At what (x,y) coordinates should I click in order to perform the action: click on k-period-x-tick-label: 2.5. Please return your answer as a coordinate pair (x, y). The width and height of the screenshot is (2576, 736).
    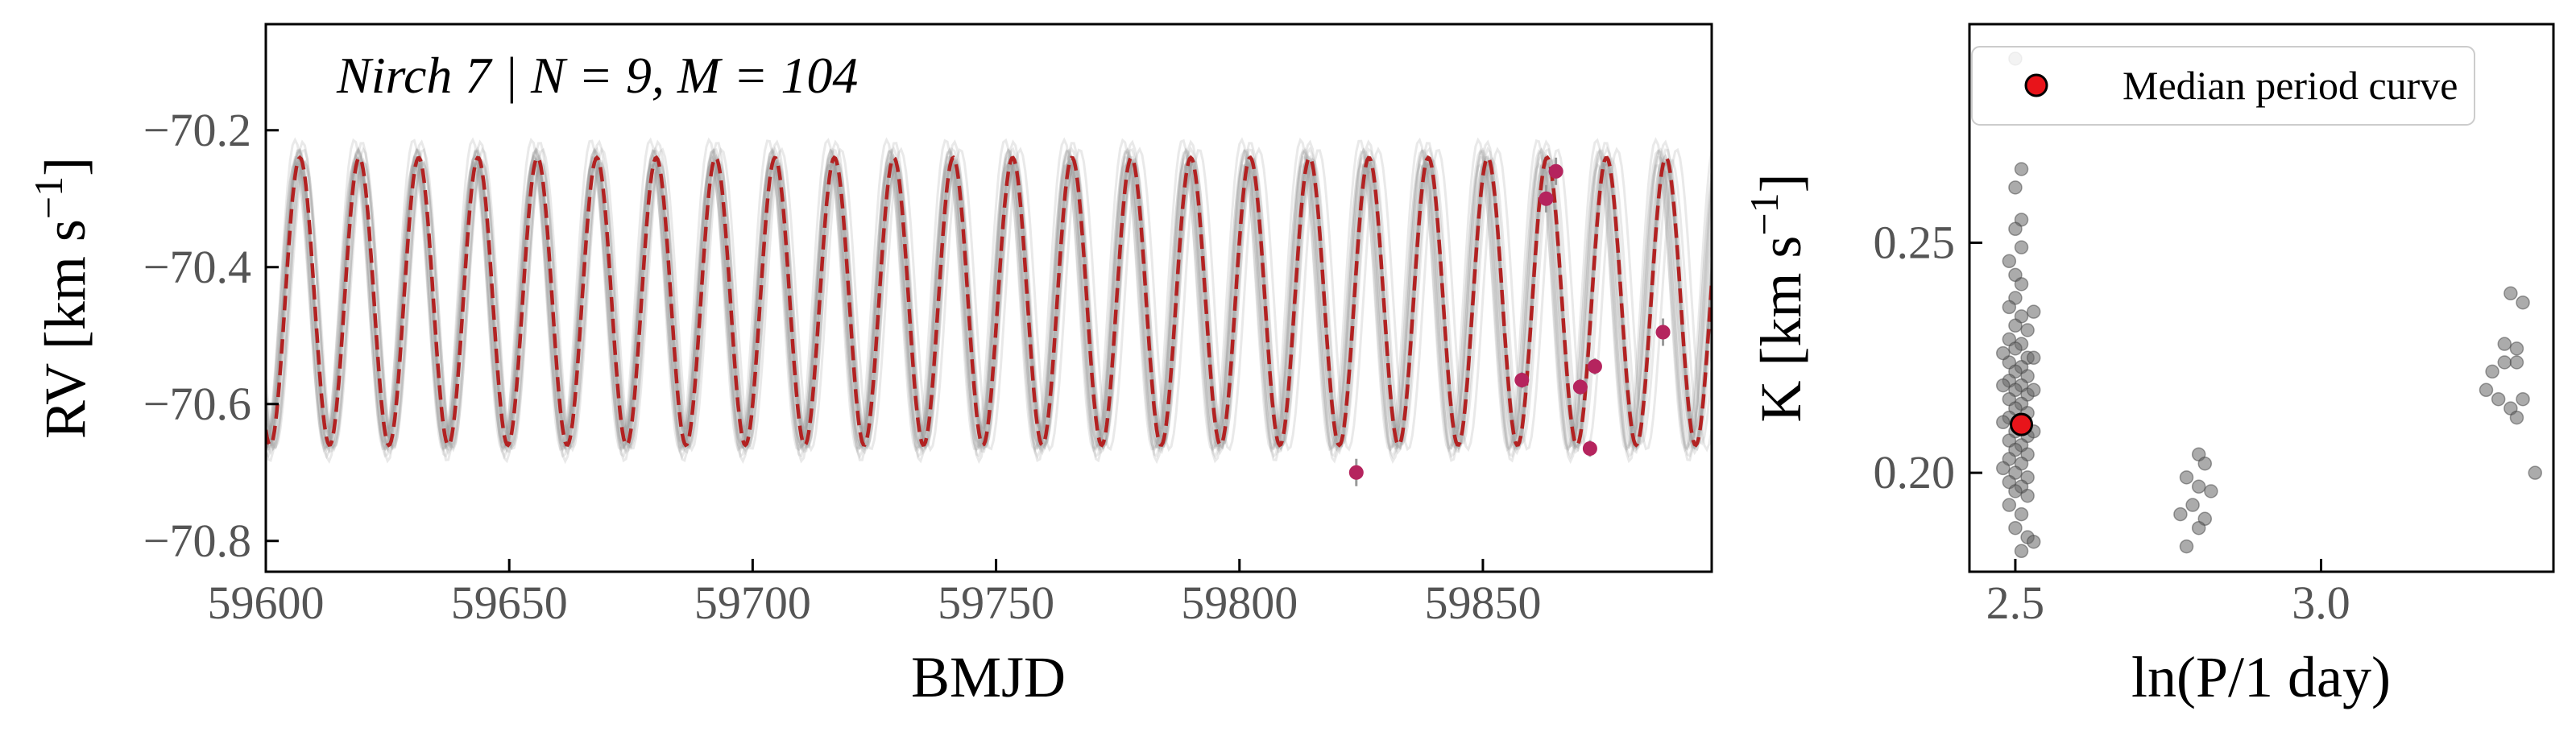
    Looking at the image, I should click on (2015, 603).